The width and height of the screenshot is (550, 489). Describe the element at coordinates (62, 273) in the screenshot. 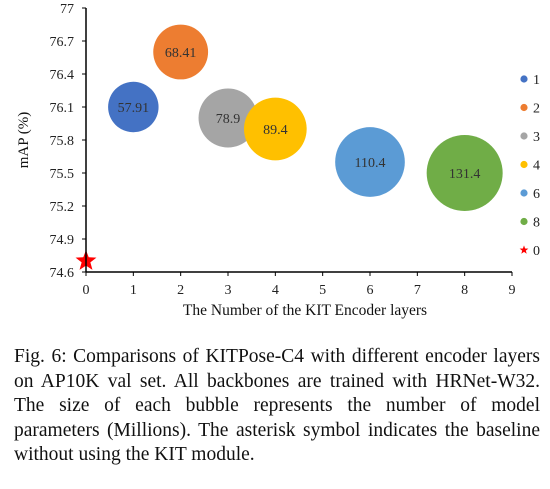

I see `y-tick-label: 74.6` at that location.